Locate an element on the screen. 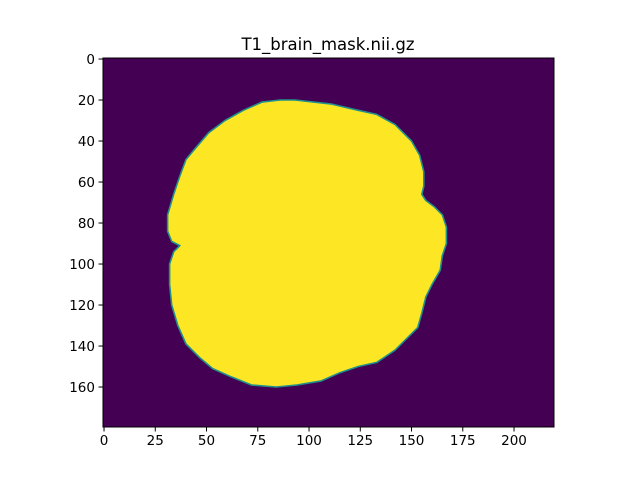 This screenshot has height=485, width=640. x-tick-label: 200 is located at coordinates (514, 441).